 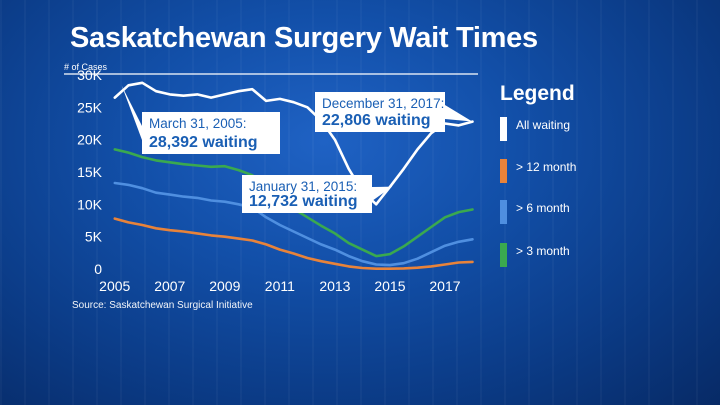 I want to click on legend-swatch-12-month, so click(x=503, y=171).